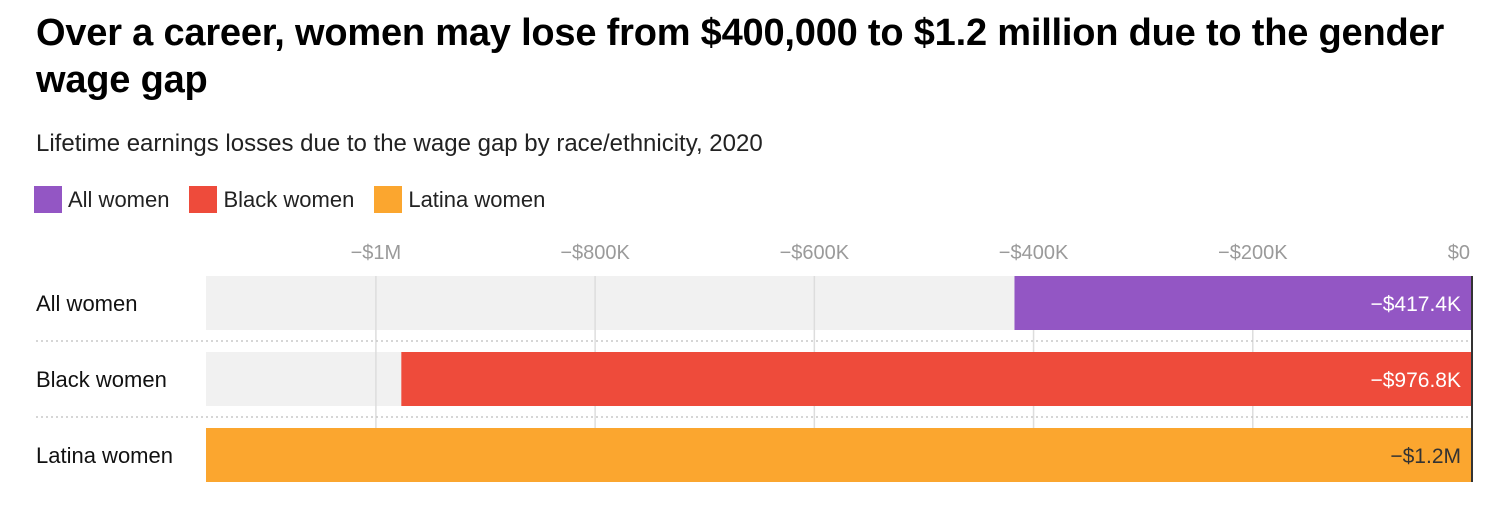  Describe the element at coordinates (815, 253) in the screenshot. I see `x-tick-label: −$600K` at that location.